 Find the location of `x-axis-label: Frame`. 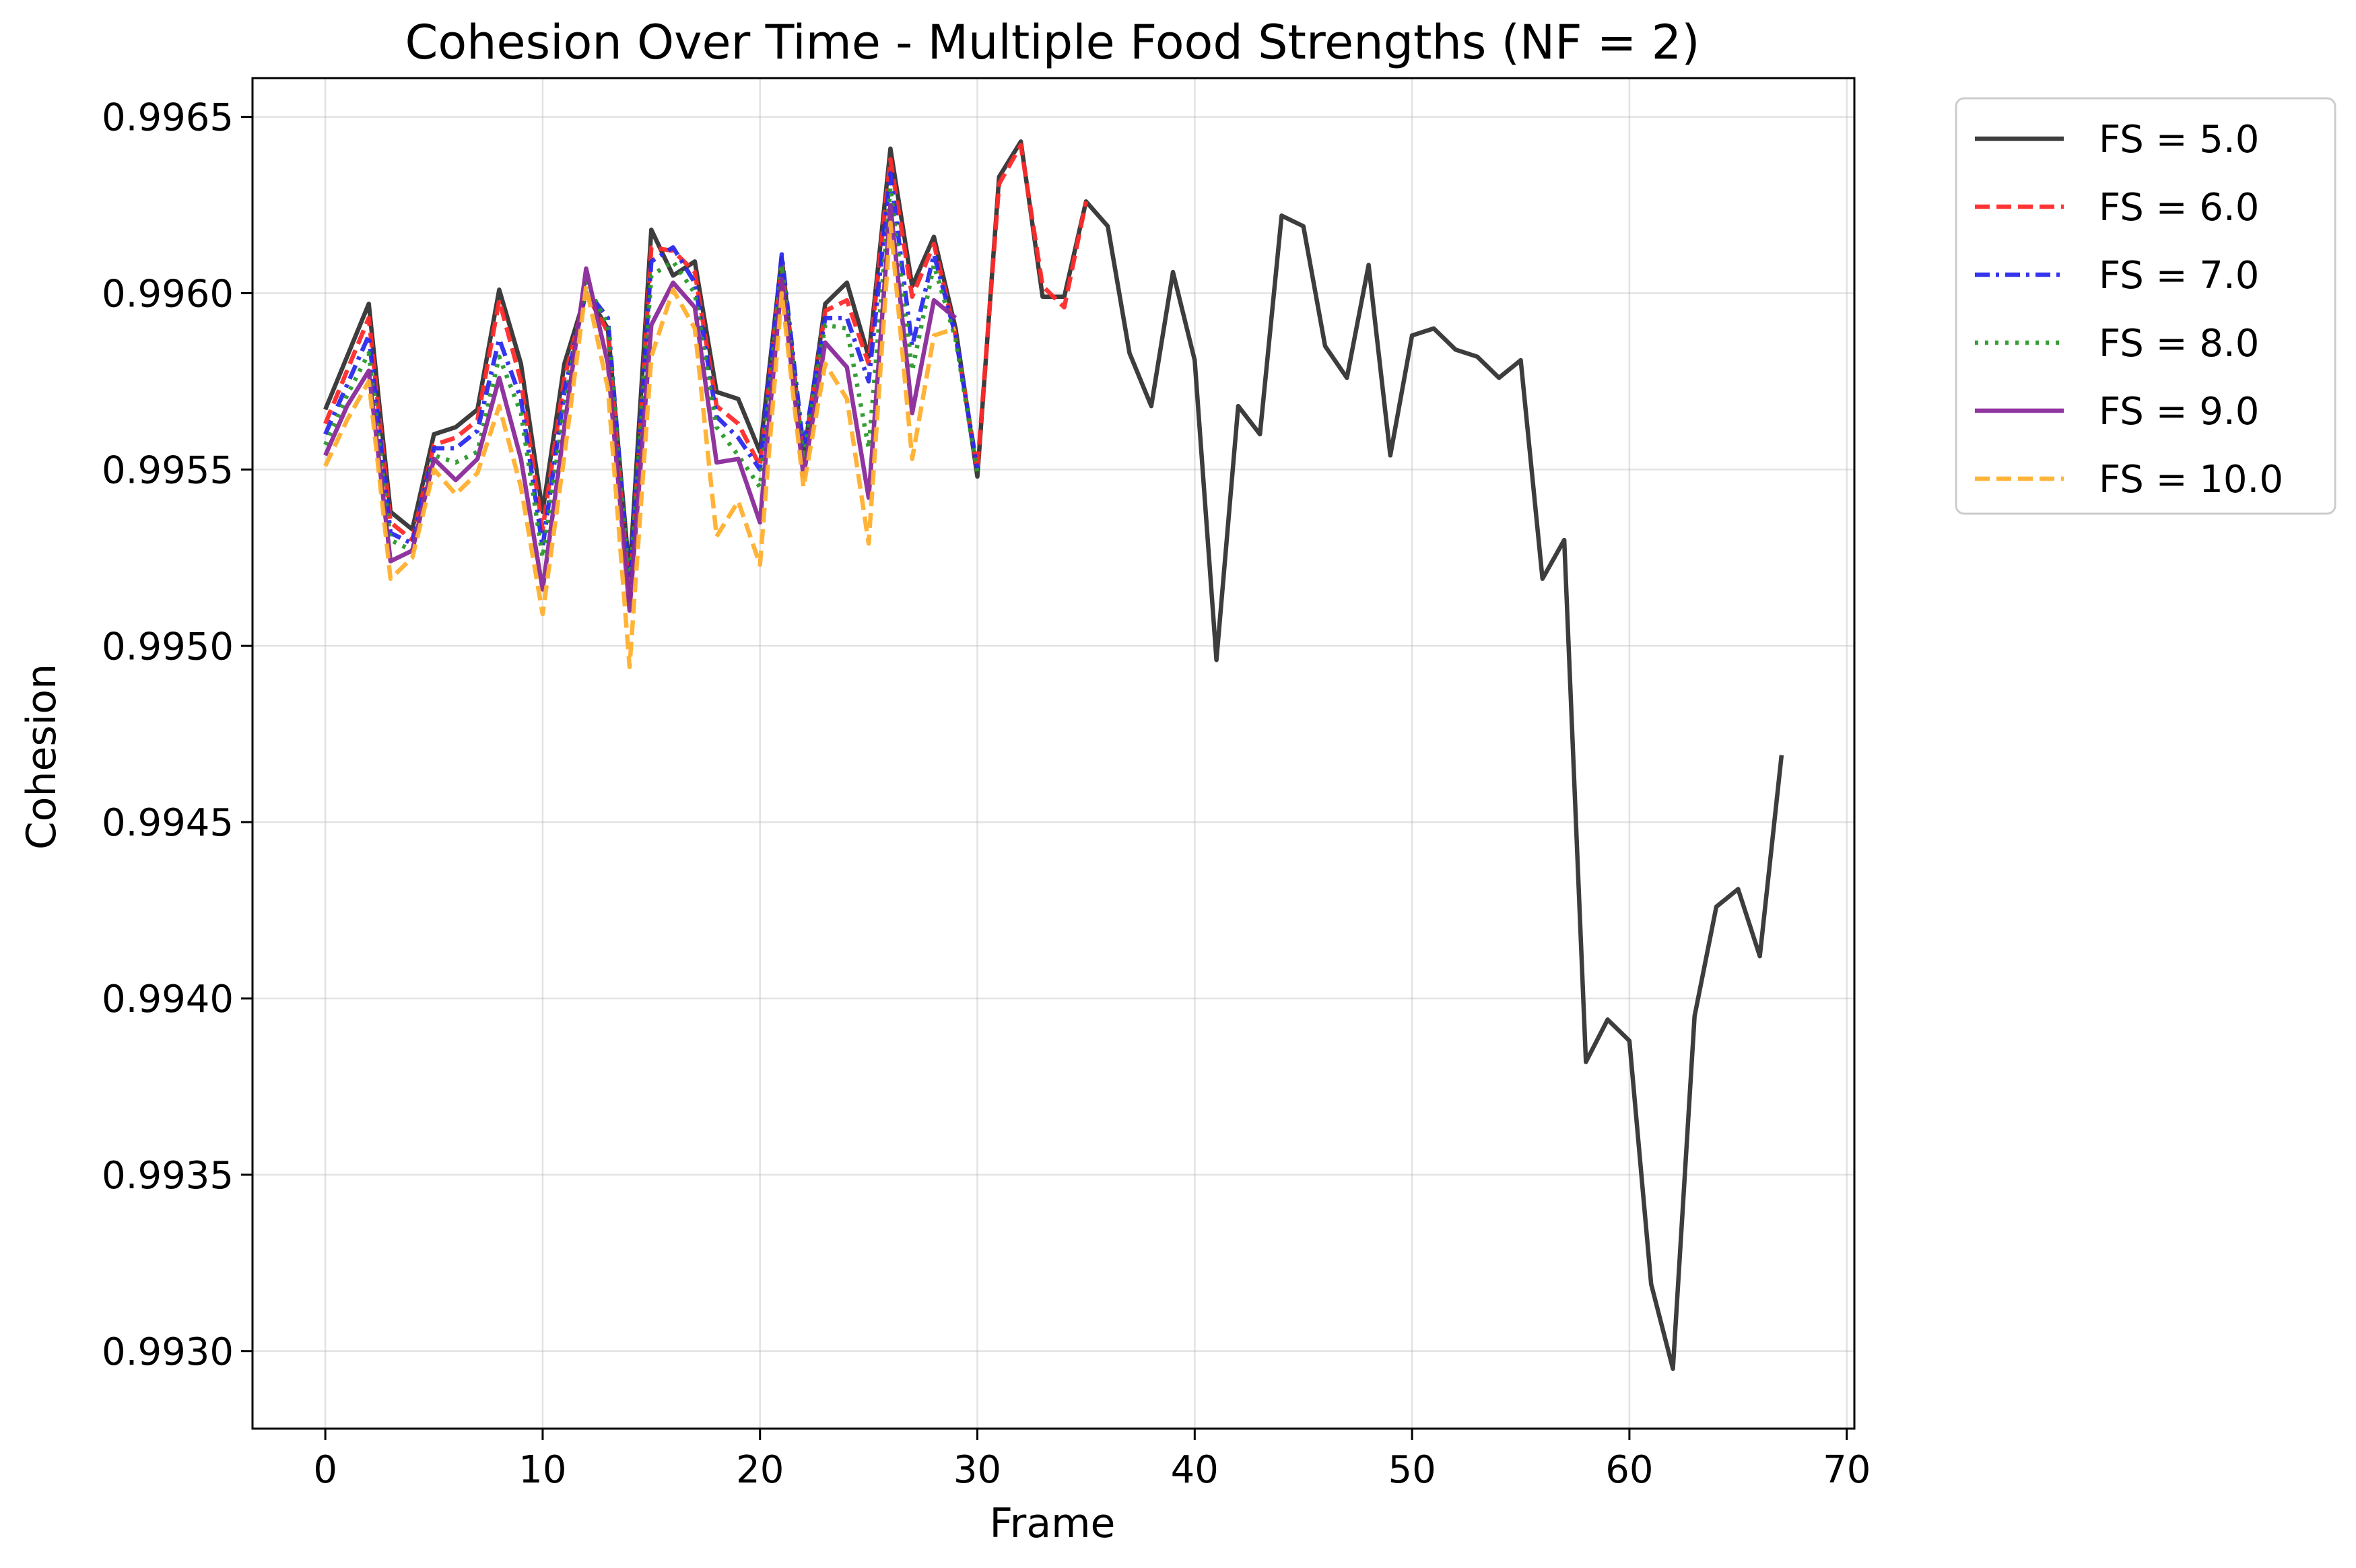

x-axis-label: Frame is located at coordinates (1053, 1523).